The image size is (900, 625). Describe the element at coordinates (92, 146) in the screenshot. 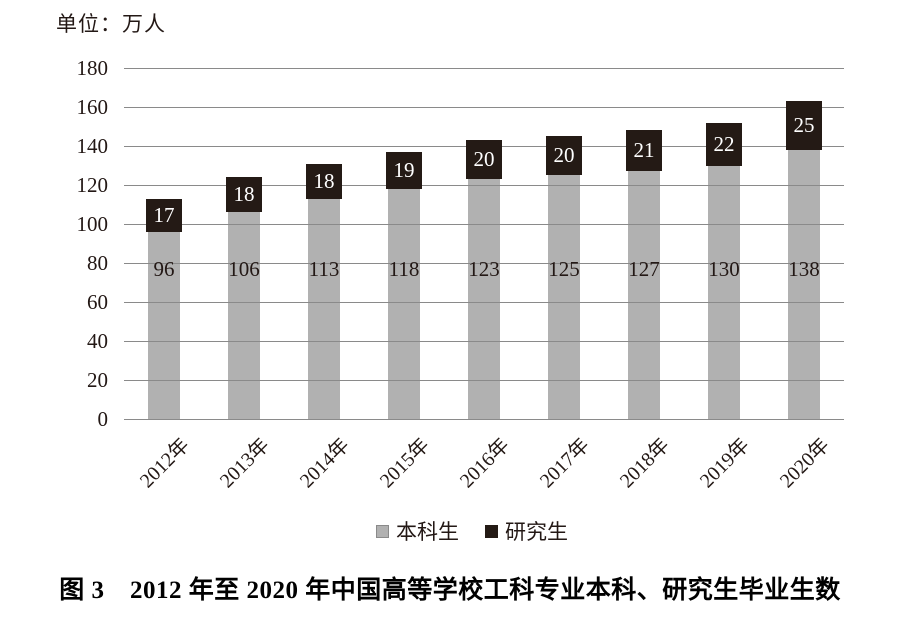

I see `y-tick-label: 140` at that location.